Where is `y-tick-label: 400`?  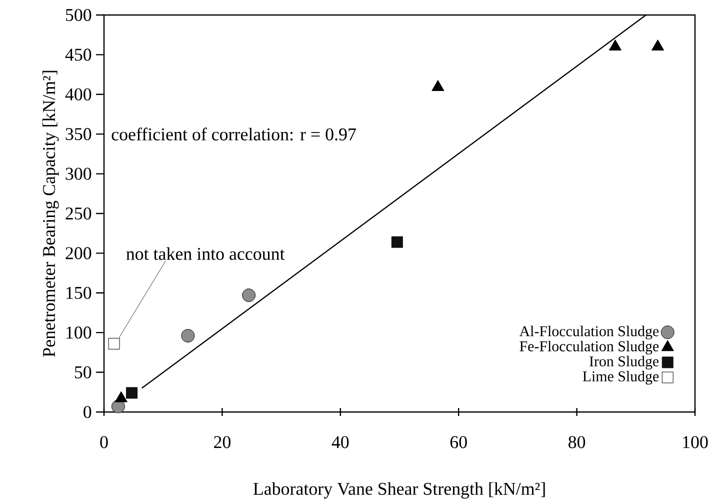 y-tick-label: 400 is located at coordinates (78, 94).